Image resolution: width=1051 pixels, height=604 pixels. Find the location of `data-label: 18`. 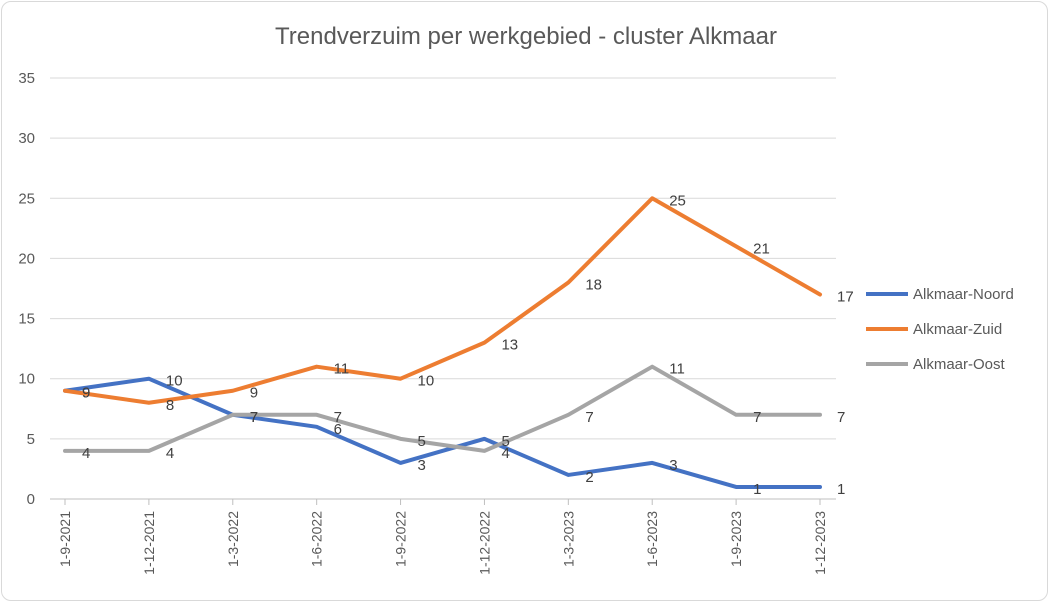

data-label: 18 is located at coordinates (593, 284).